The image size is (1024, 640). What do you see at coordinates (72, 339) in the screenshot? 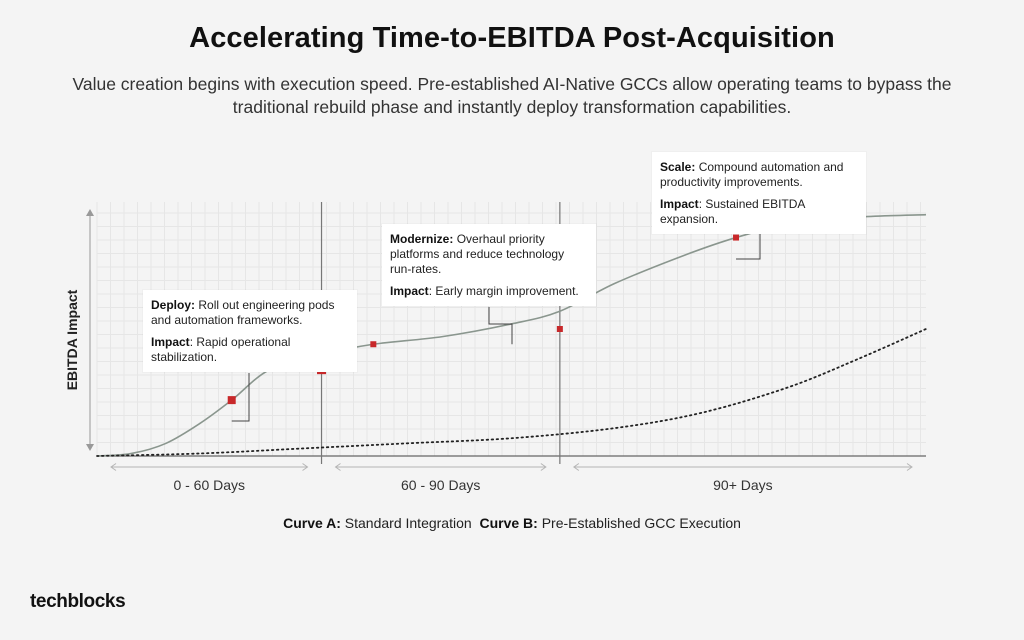
I see `y-axis-label: EBITDA Impact` at bounding box center [72, 339].